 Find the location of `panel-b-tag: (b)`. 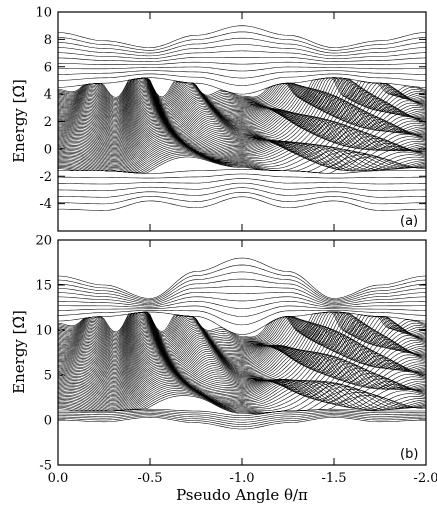

panel-b-tag: (b) is located at coordinates (409, 454).